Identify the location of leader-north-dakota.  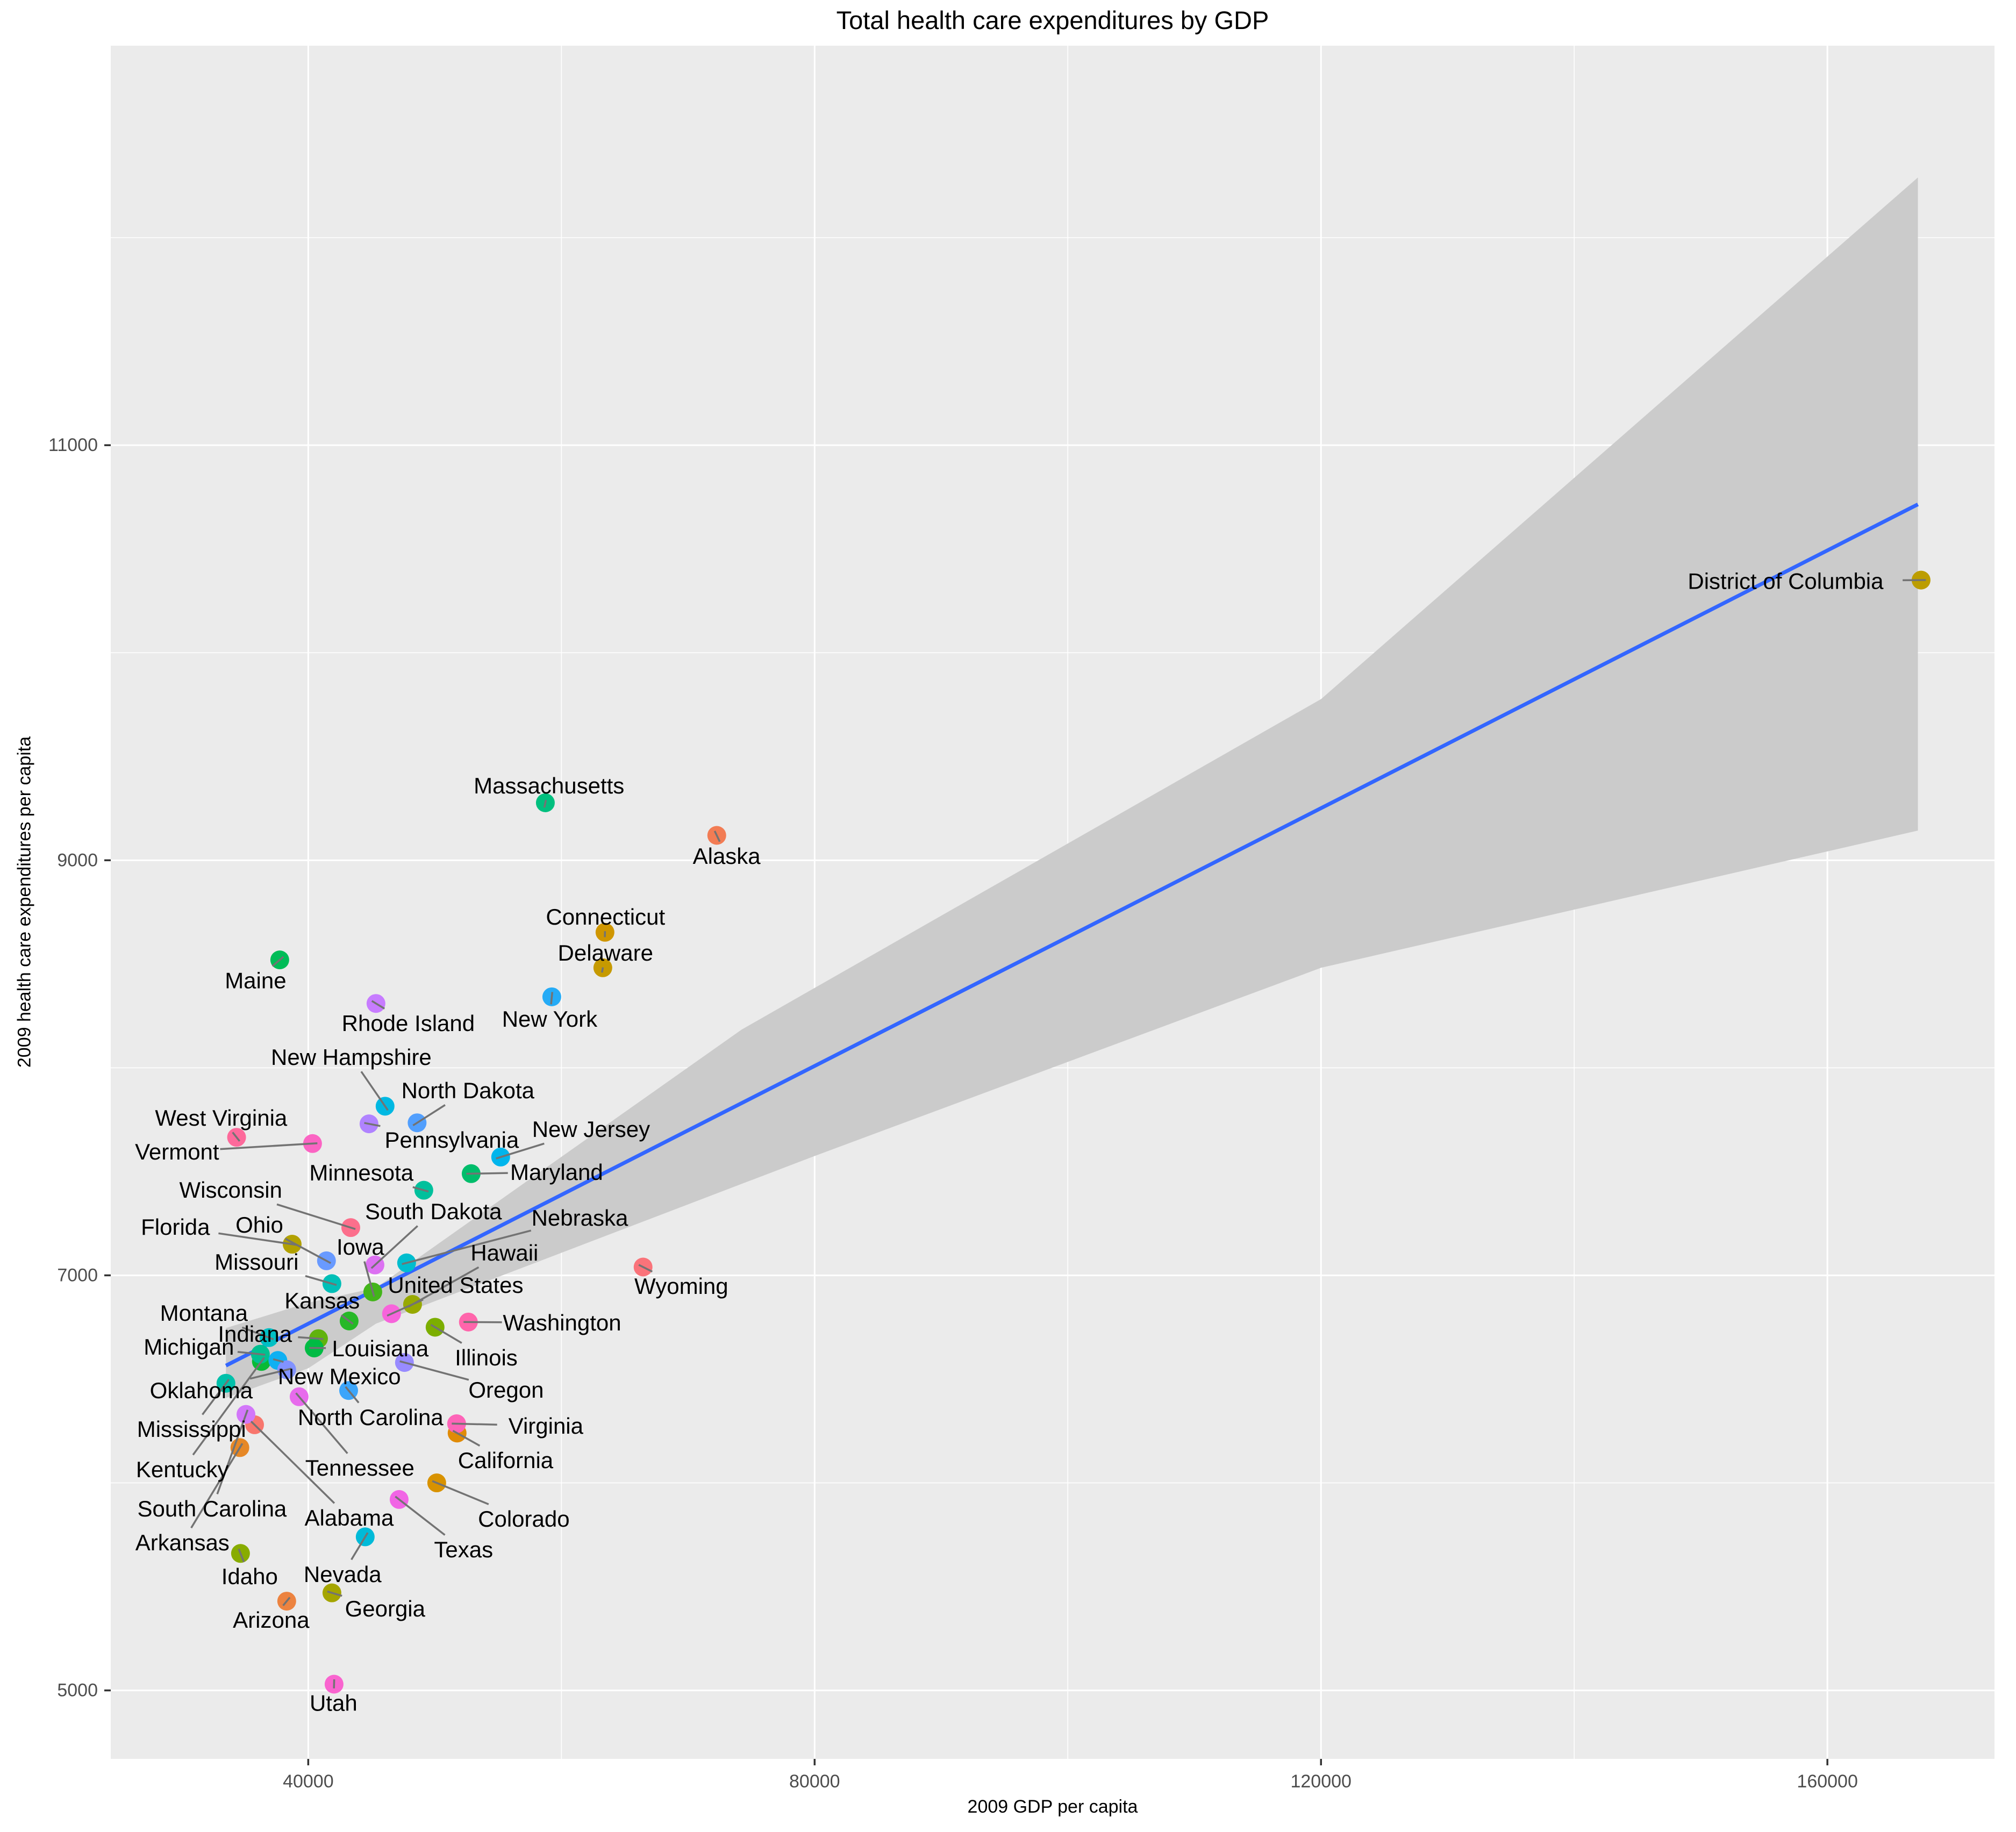
(429, 1115).